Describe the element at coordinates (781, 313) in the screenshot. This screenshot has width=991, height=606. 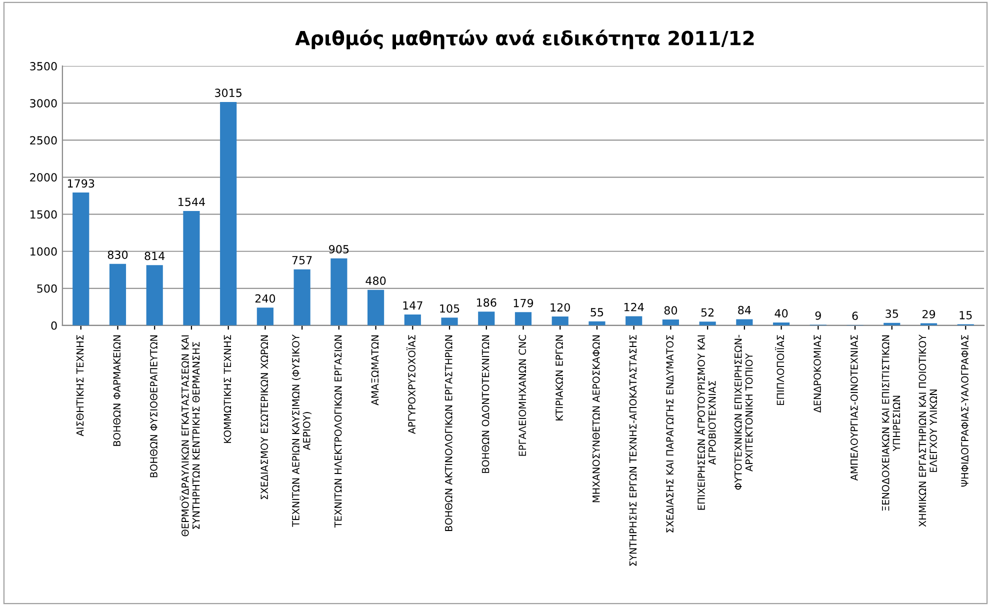
I see `data-label: 40` at that location.